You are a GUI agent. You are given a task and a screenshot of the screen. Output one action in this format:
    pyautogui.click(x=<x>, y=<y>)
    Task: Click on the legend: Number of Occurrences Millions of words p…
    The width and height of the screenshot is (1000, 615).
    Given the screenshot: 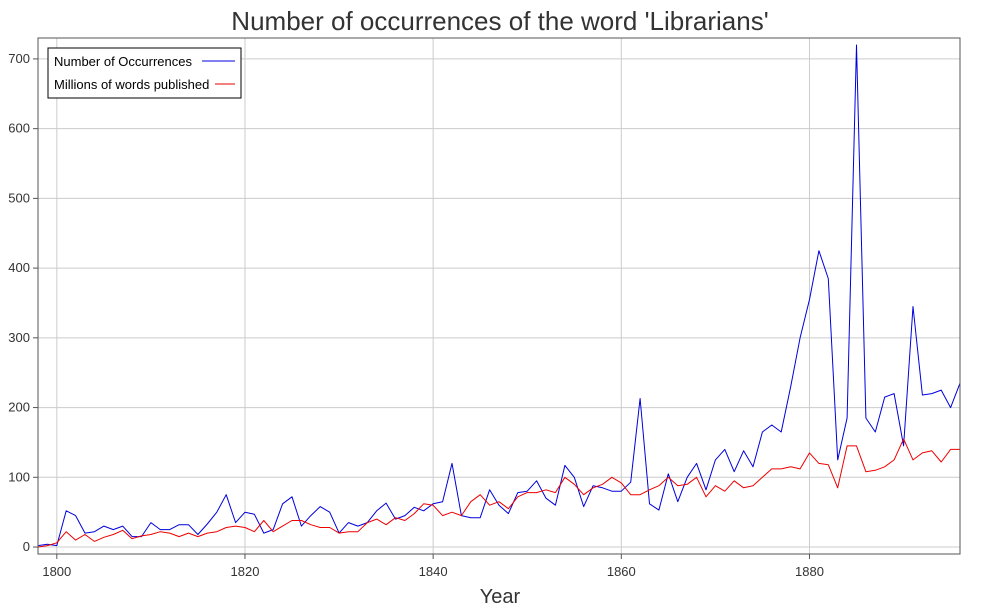 What is the action you would take?
    pyautogui.click(x=144, y=73)
    